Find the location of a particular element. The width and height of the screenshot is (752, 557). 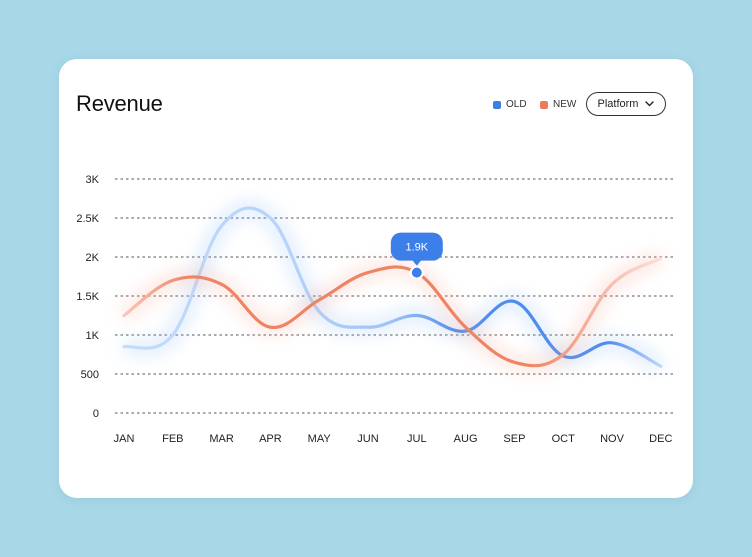

x-tick-label: JAN is located at coordinates (124, 439).